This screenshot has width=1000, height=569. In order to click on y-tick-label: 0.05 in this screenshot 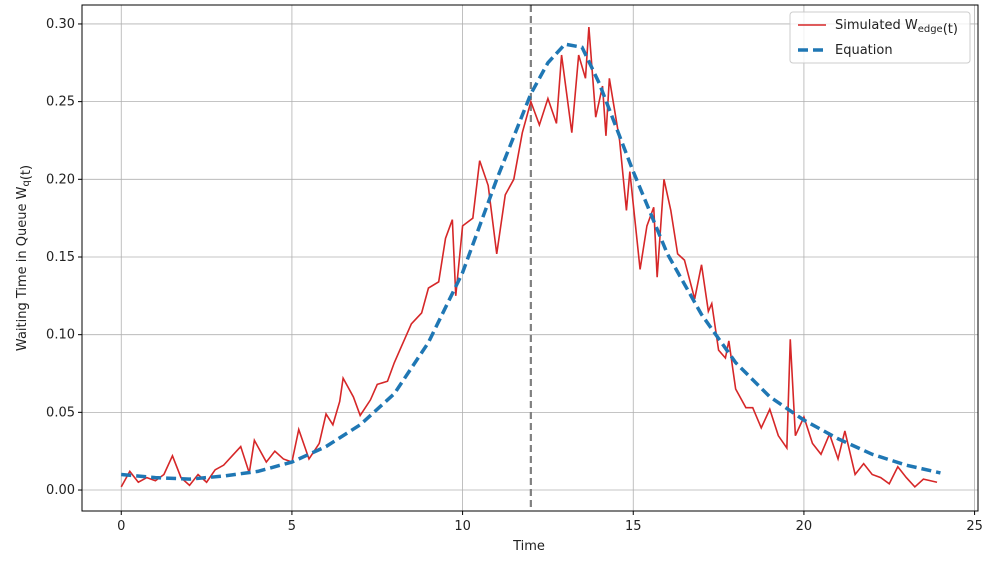, I will do `click(60, 412)`.